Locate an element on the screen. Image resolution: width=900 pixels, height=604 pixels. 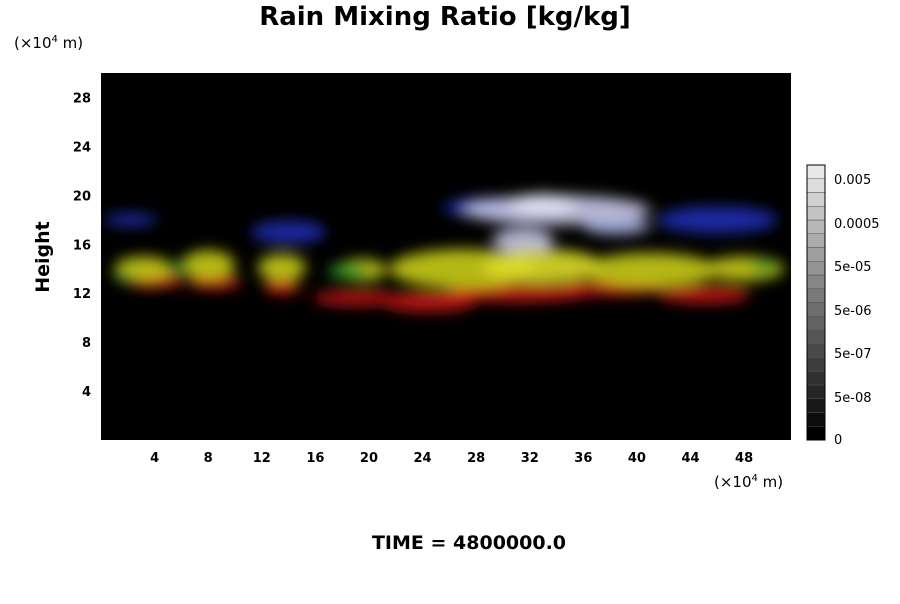
colorbar is located at coordinates (816, 302).